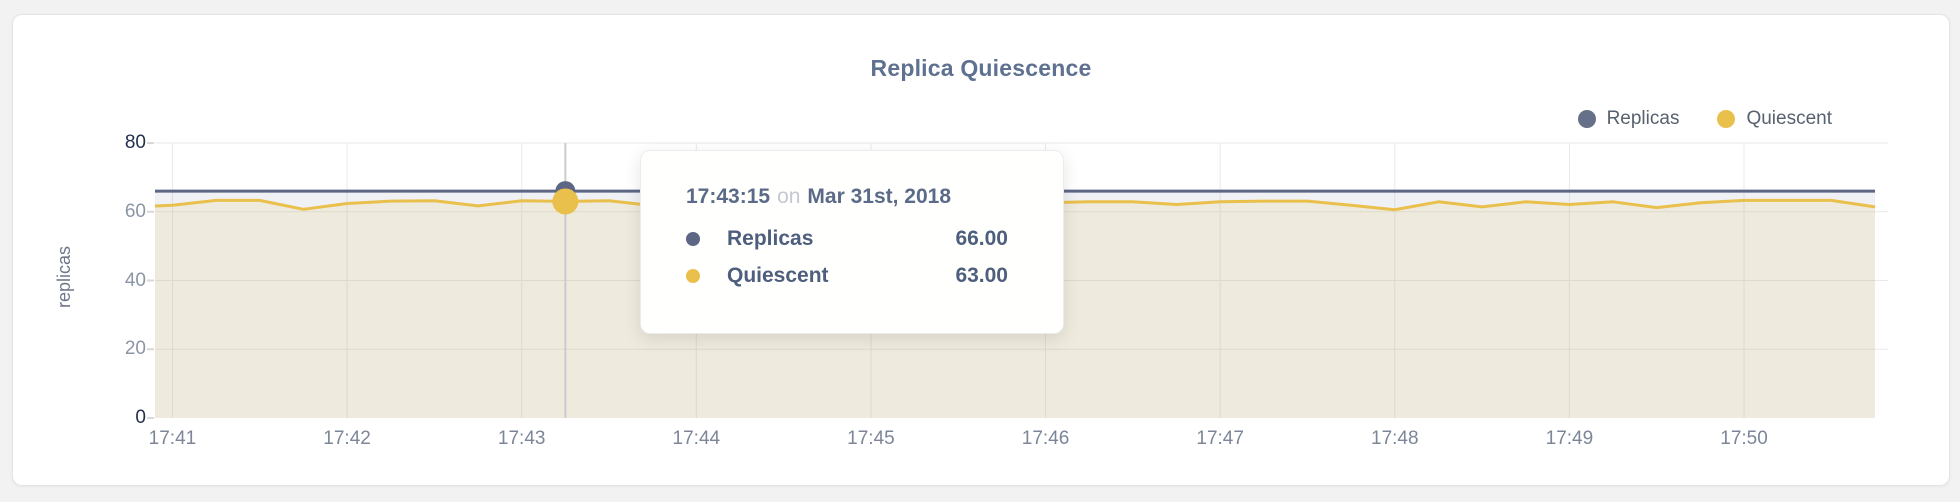 This screenshot has width=1960, height=502. I want to click on tooltip-header: 17:43:15 on Mar 31st, 2018, so click(847, 197).